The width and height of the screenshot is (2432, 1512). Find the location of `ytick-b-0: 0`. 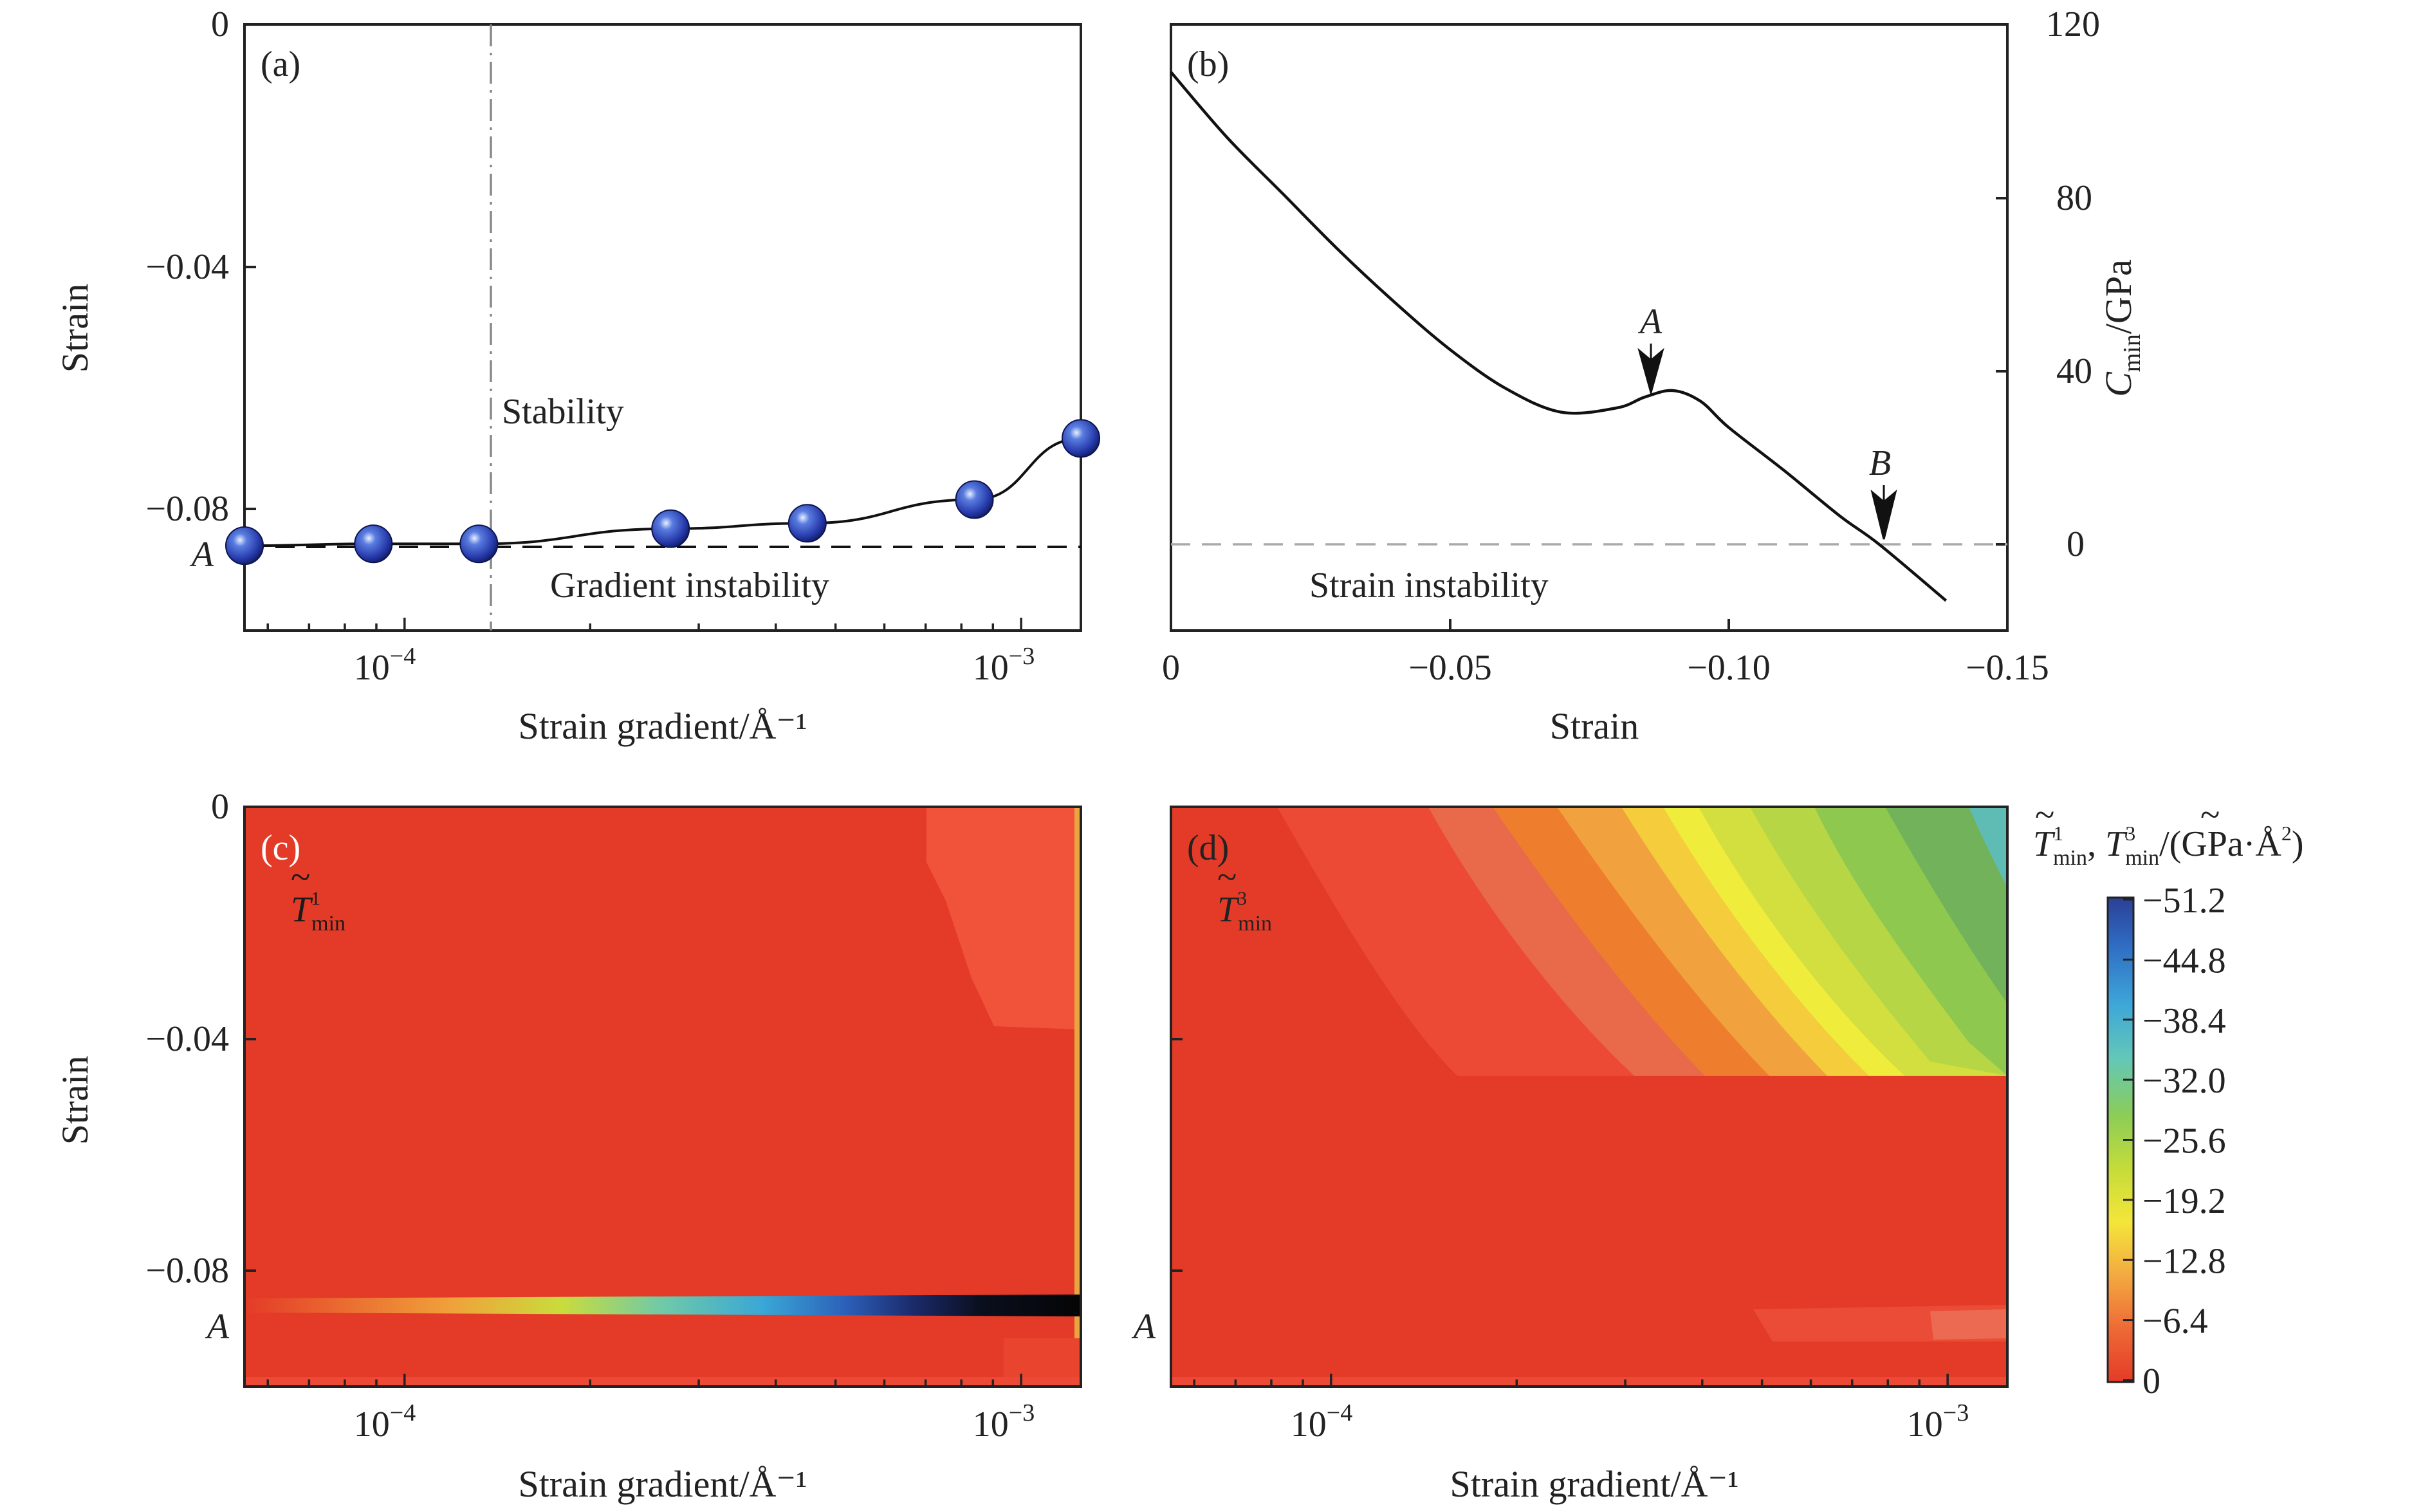

ytick-b-0: 0 is located at coordinates (2076, 544).